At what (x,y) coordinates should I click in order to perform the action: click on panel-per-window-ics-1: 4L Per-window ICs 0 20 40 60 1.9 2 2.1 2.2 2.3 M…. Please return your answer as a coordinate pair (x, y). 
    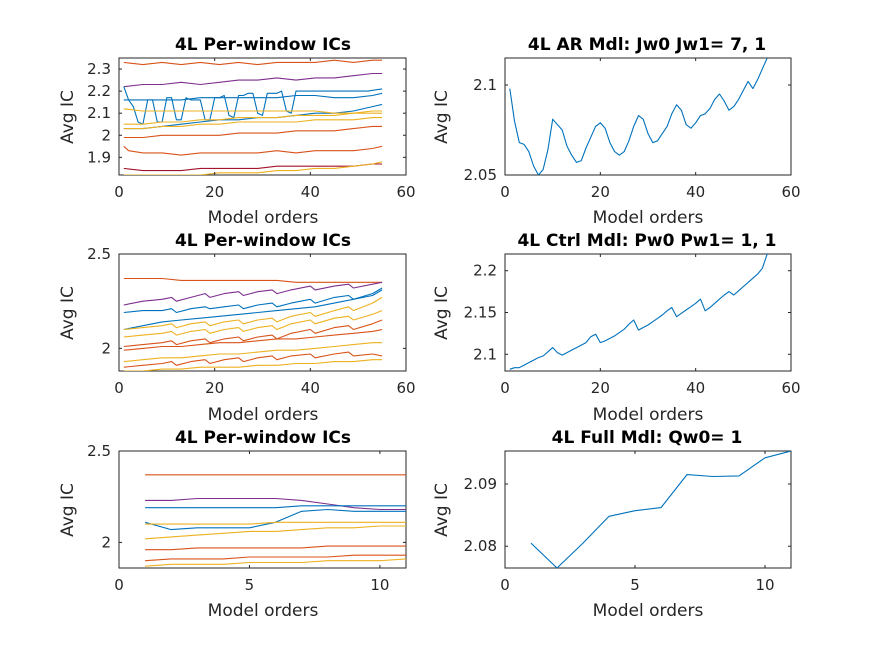
    Looking at the image, I should click on (237, 131).